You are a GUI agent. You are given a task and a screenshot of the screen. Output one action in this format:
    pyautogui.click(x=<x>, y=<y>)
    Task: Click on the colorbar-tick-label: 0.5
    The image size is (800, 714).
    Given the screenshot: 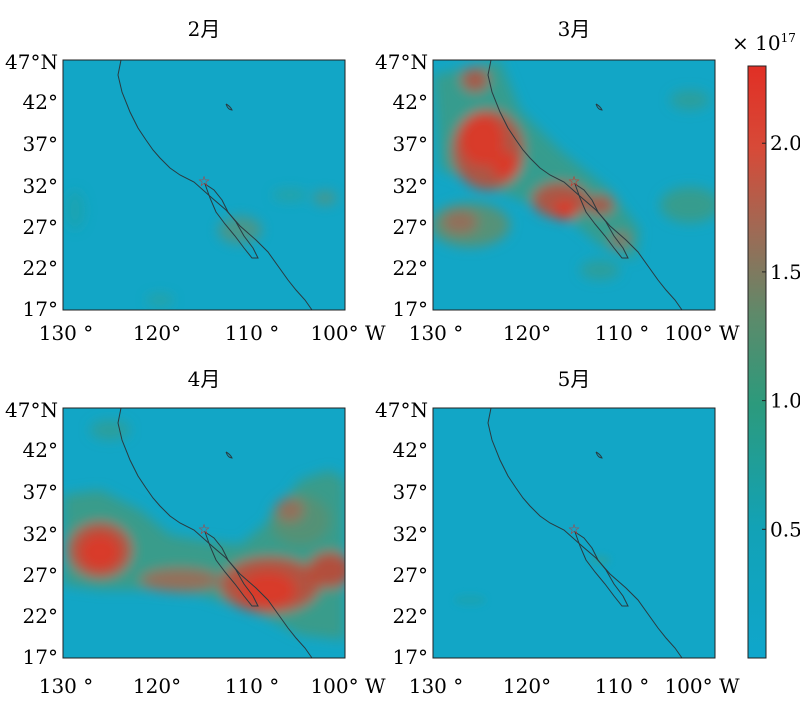 What is the action you would take?
    pyautogui.click(x=785, y=529)
    